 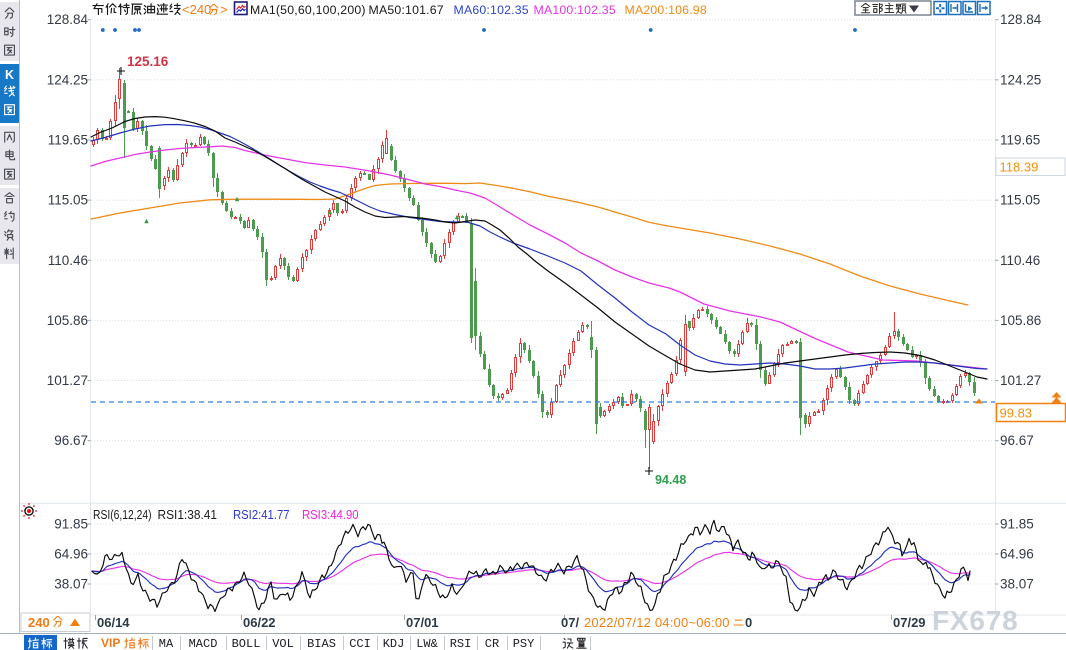 What do you see at coordinates (196, 9) in the screenshot?
I see `svg-text: <240` at bounding box center [196, 9].